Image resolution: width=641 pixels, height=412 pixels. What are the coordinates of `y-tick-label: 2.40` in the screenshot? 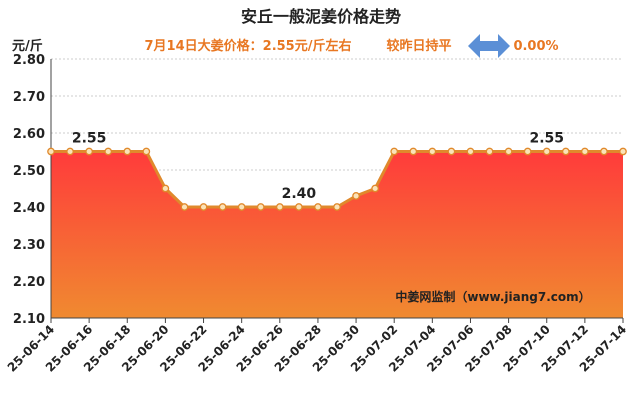 It's located at (29, 208).